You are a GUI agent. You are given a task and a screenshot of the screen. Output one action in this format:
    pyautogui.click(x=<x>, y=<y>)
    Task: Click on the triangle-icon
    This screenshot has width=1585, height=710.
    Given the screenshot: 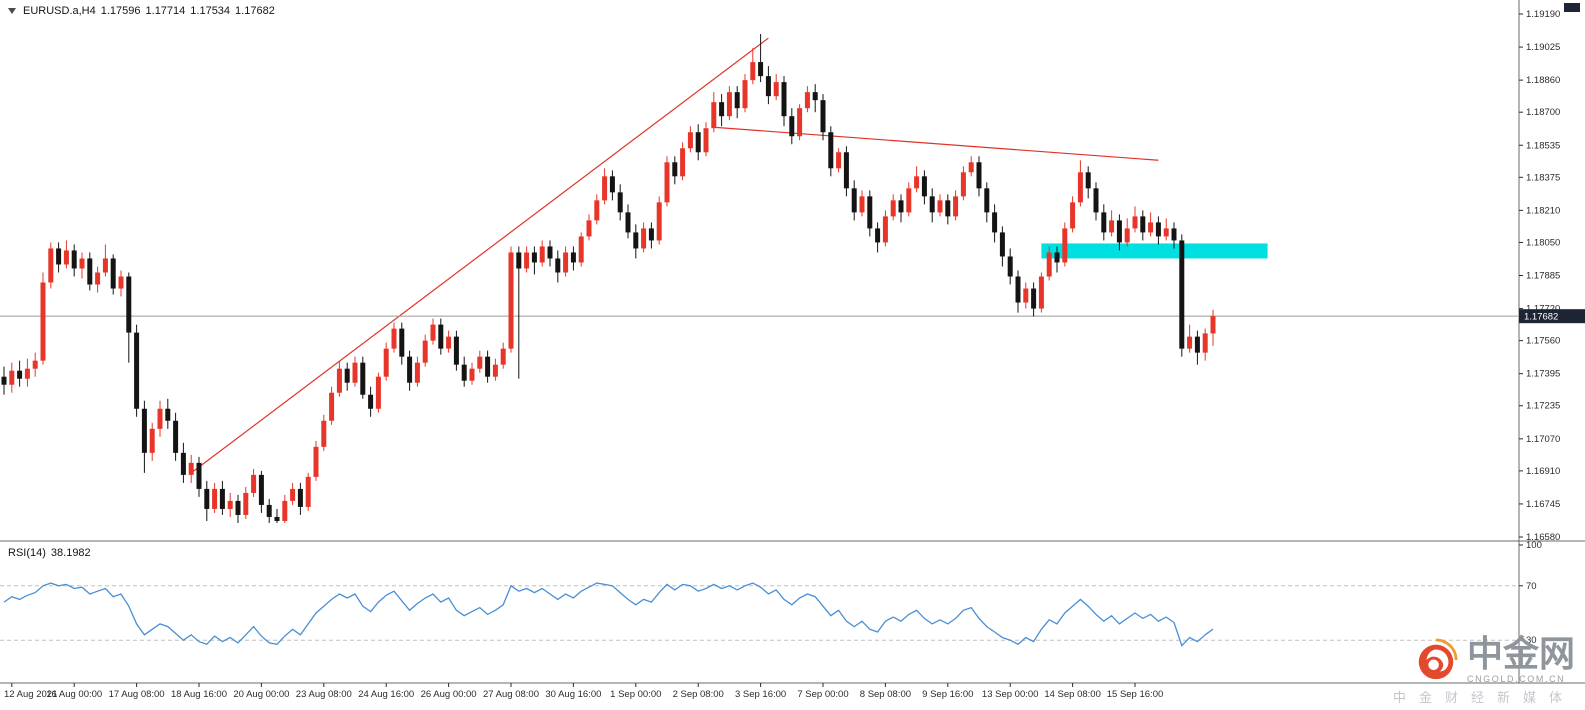 What is the action you would take?
    pyautogui.click(x=12, y=11)
    